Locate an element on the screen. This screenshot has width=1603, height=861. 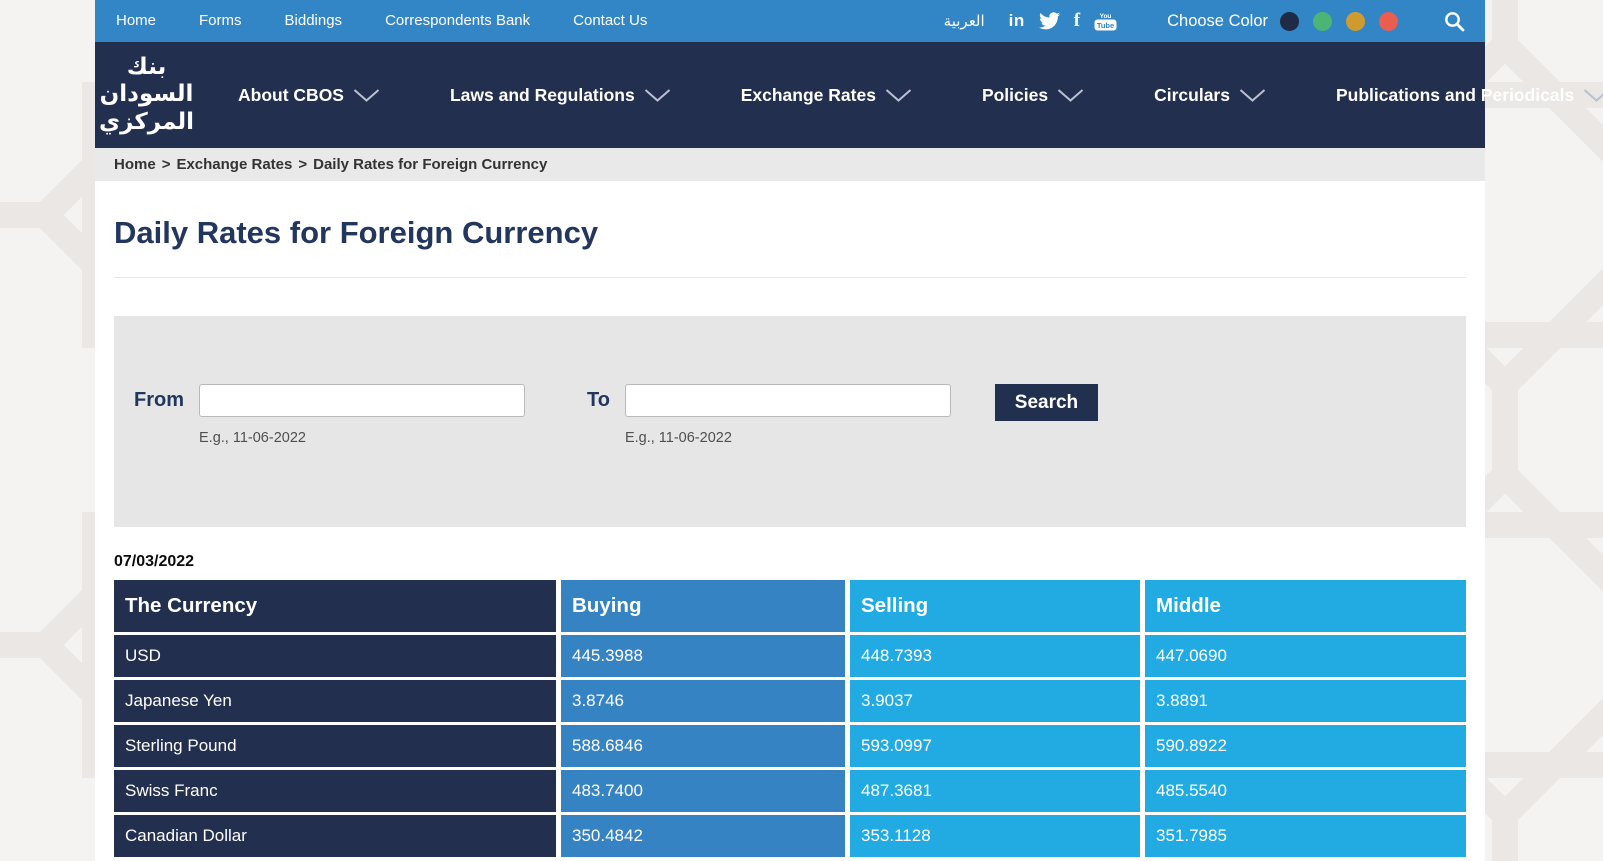
cell-currency: Swiss Franc is located at coordinates (337, 789).